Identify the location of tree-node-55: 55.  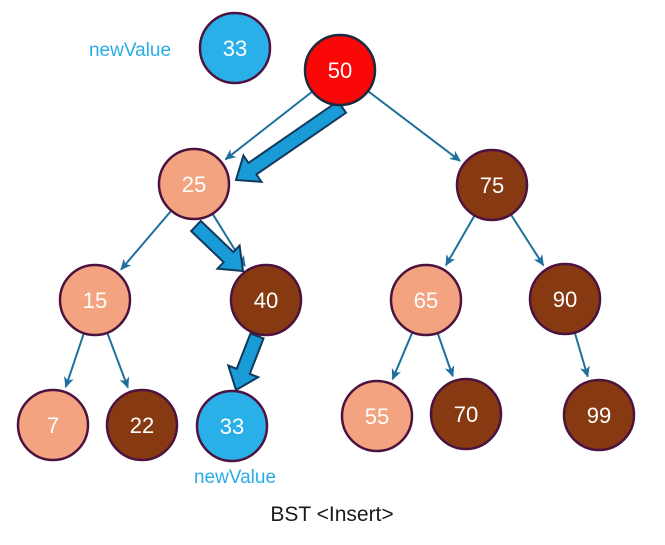
(377, 416).